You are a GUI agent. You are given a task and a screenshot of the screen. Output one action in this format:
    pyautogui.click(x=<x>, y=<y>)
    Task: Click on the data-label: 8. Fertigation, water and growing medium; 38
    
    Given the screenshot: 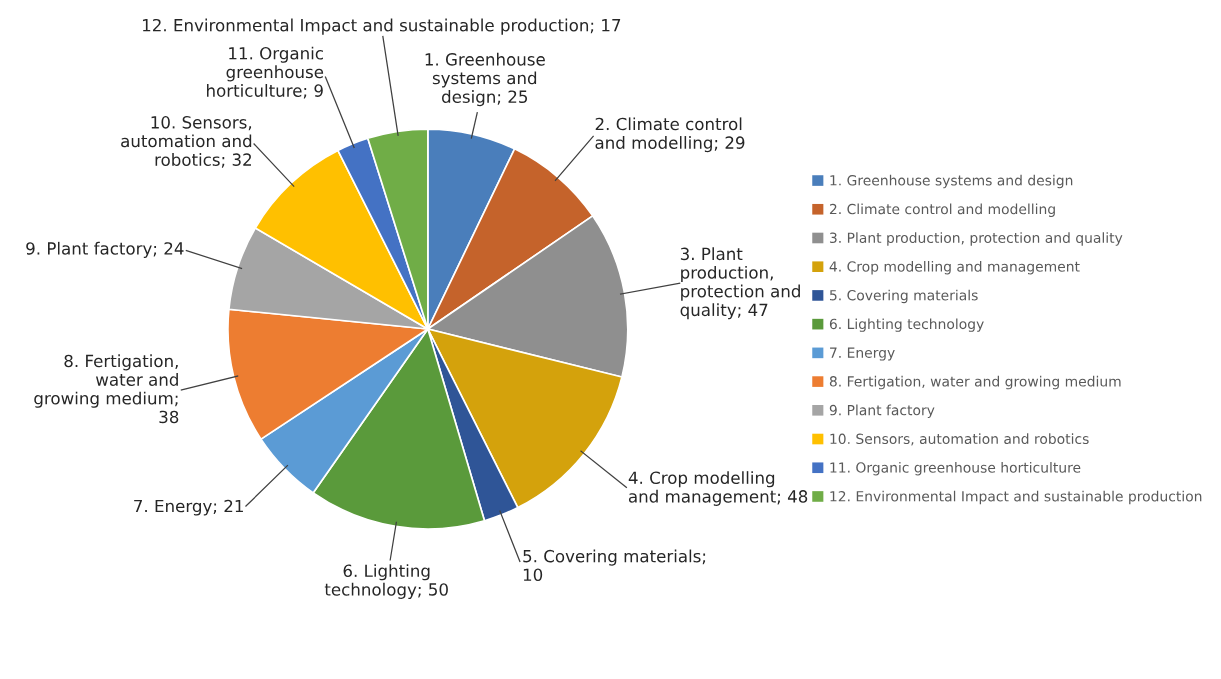 What is the action you would take?
    pyautogui.click(x=106, y=389)
    